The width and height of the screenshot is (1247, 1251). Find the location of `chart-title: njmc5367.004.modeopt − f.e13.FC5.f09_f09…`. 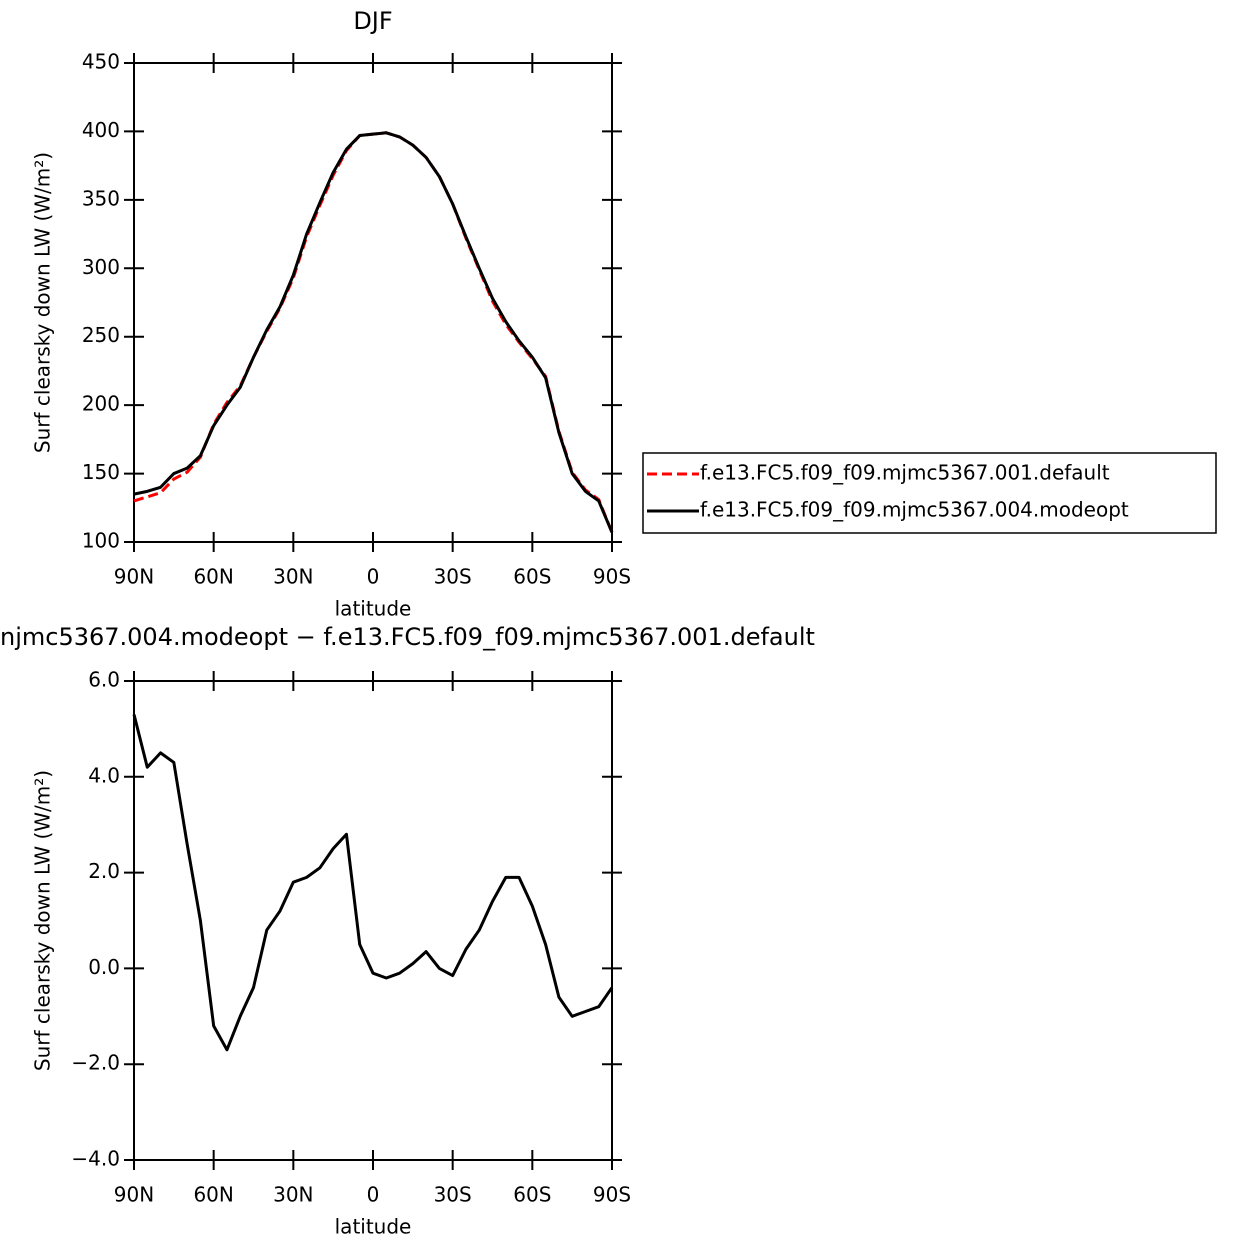

chart-title: njmc5367.004.modeopt − f.e13.FC5.f09_f09… is located at coordinates (407, 637).